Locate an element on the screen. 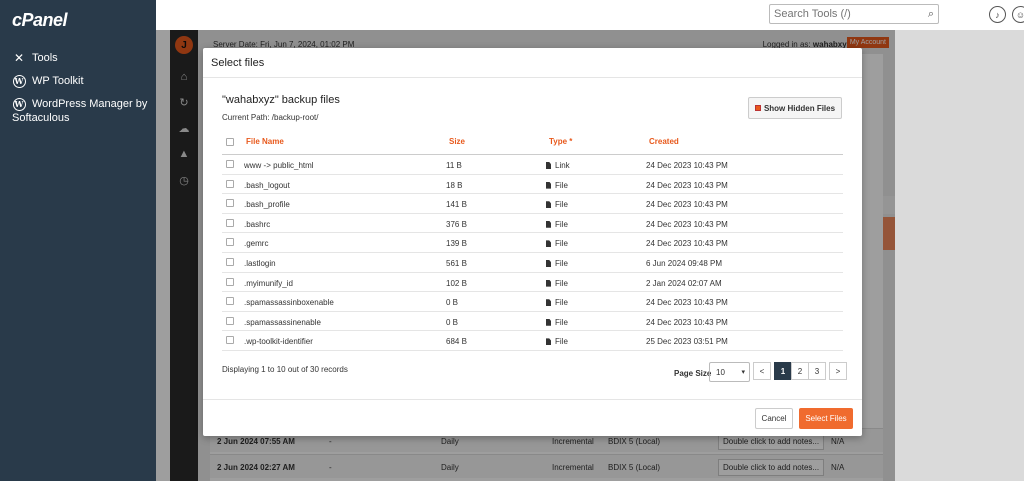 The image size is (1024, 481). page-button-2: 2 is located at coordinates (800, 371).